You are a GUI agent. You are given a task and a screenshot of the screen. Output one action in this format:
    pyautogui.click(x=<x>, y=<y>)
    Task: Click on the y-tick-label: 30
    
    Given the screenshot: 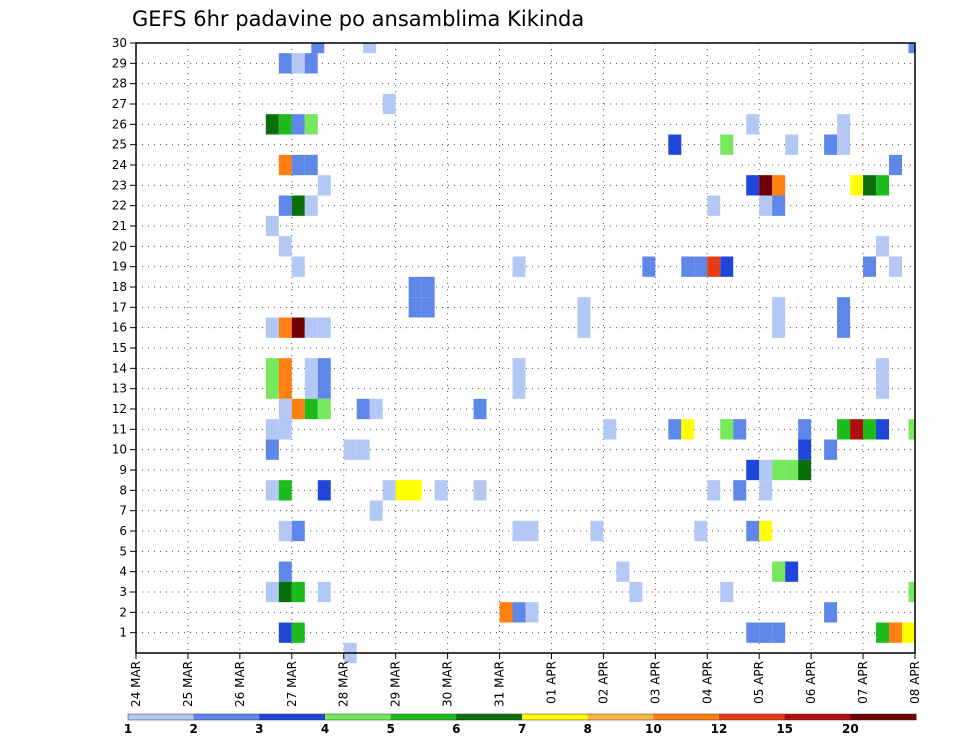 What is the action you would take?
    pyautogui.click(x=119, y=43)
    